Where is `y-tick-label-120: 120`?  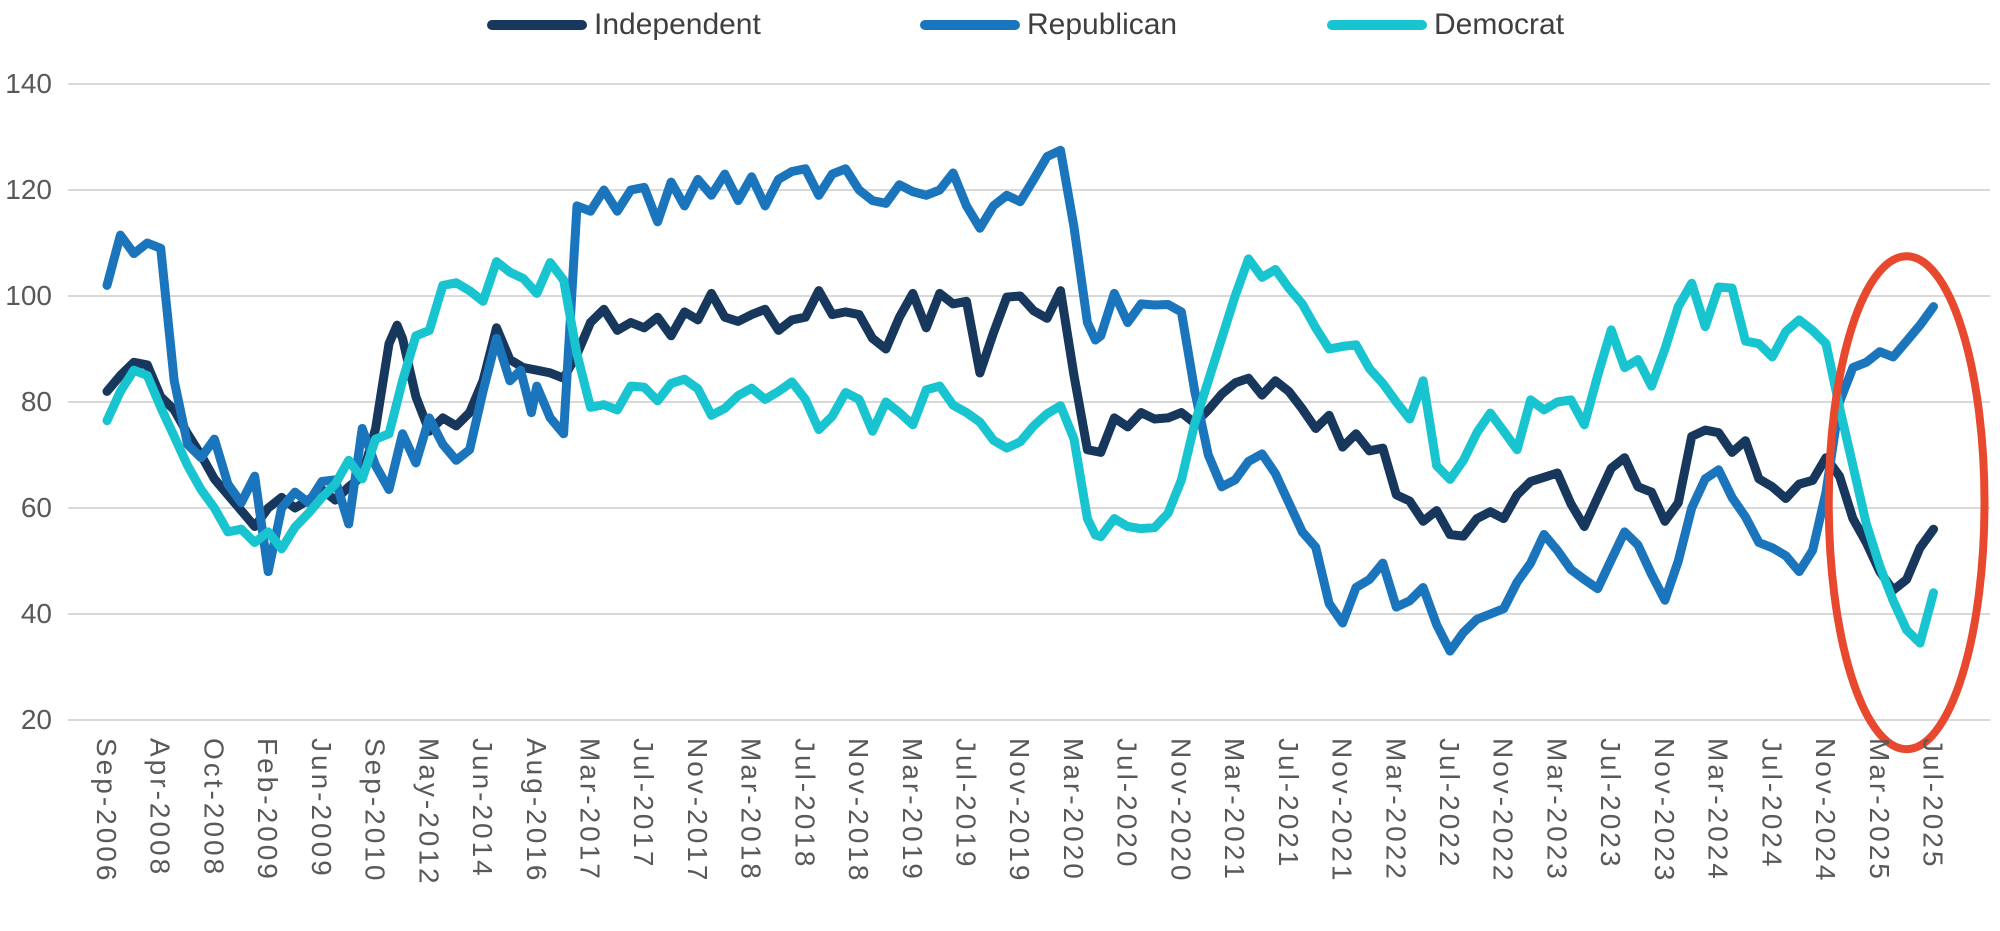
y-tick-label-120: 120 is located at coordinates (28, 189).